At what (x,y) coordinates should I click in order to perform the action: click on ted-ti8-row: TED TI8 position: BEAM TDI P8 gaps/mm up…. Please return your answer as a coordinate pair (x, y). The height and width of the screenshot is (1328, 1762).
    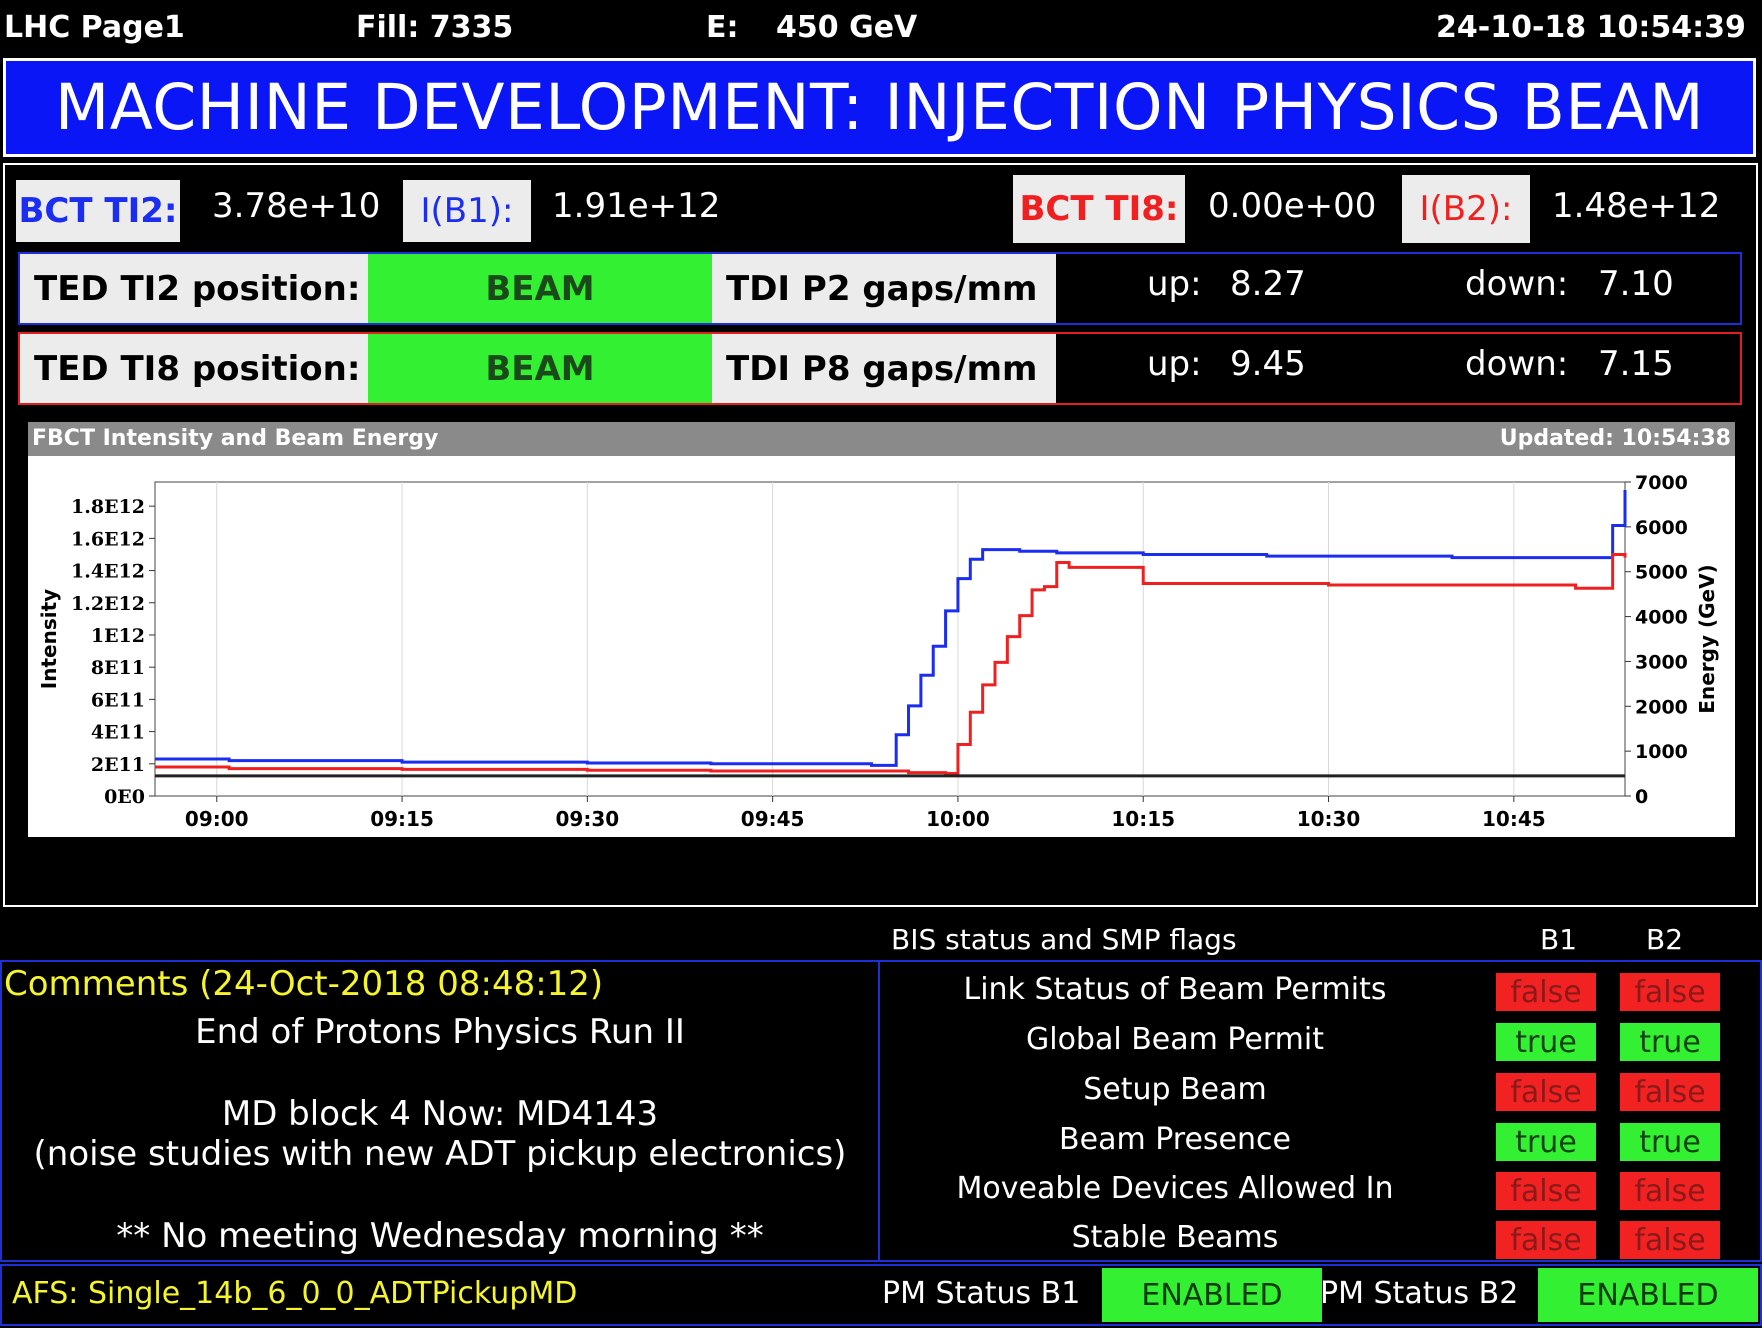
    Looking at the image, I should click on (880, 368).